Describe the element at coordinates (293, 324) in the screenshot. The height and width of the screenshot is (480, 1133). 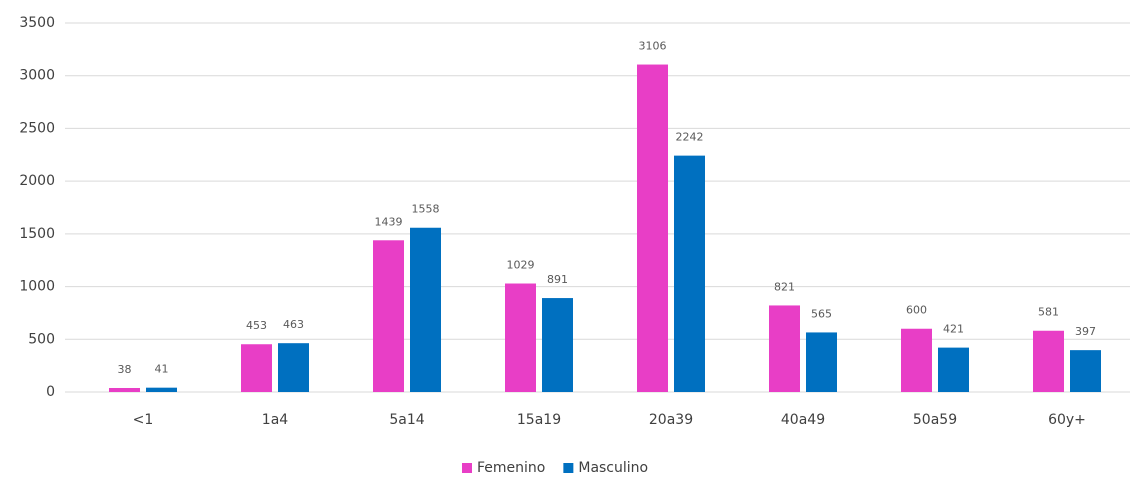
I see `value-label: 463` at that location.